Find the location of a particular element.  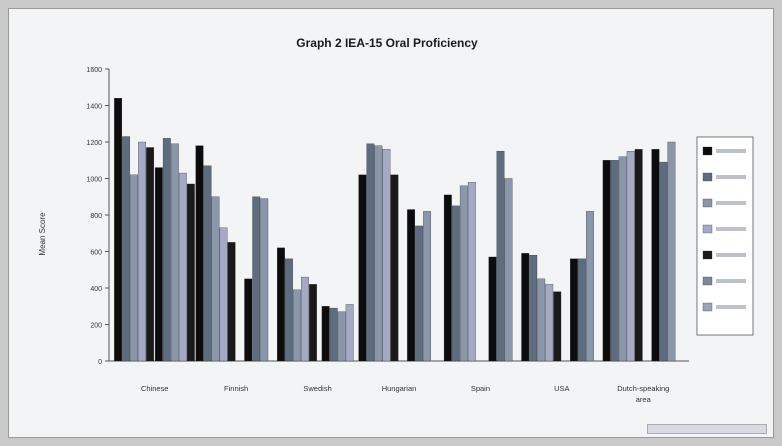

y-tick-label: 800 is located at coordinates (96, 216).